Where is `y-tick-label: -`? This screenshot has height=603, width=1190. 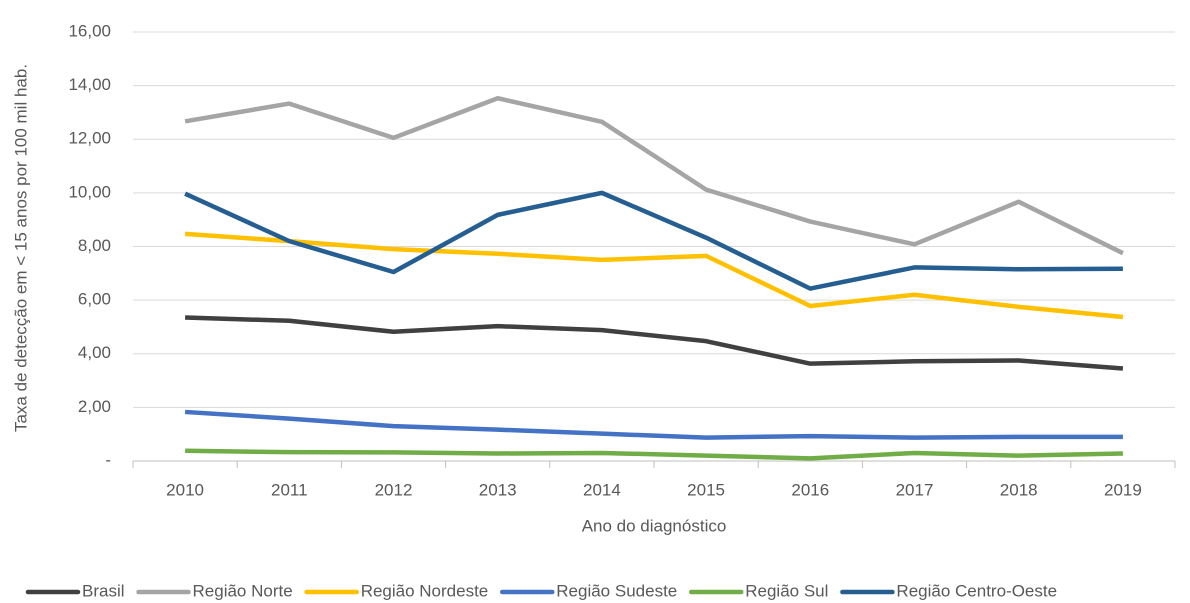 y-tick-label: - is located at coordinates (108, 459).